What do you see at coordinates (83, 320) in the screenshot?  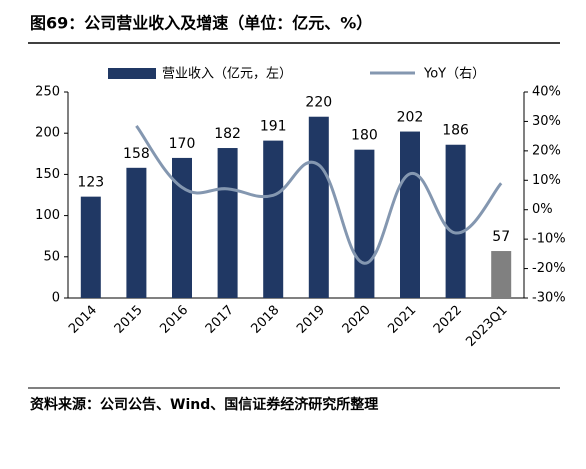 I see `x-tick-label: 2014` at bounding box center [83, 320].